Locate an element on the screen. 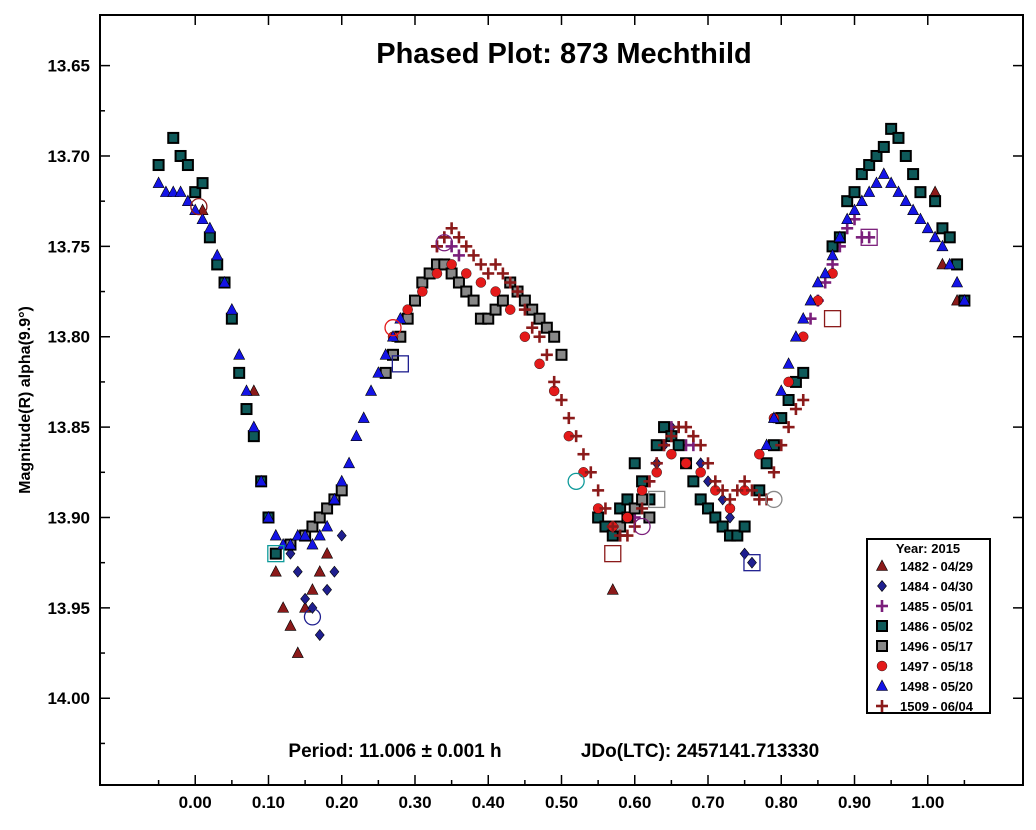  legend-label: 1509 - 06/04 is located at coordinates (937, 706).